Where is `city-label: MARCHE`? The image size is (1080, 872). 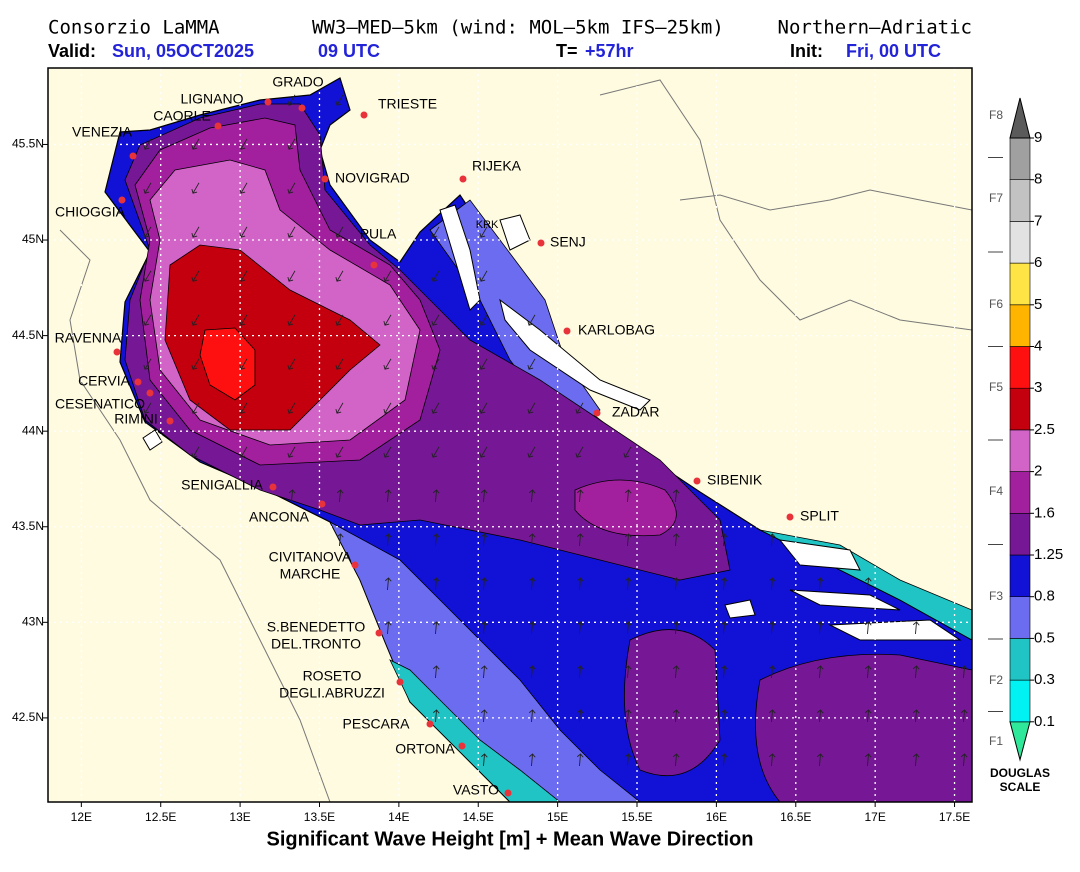
city-label: MARCHE is located at coordinates (310, 574).